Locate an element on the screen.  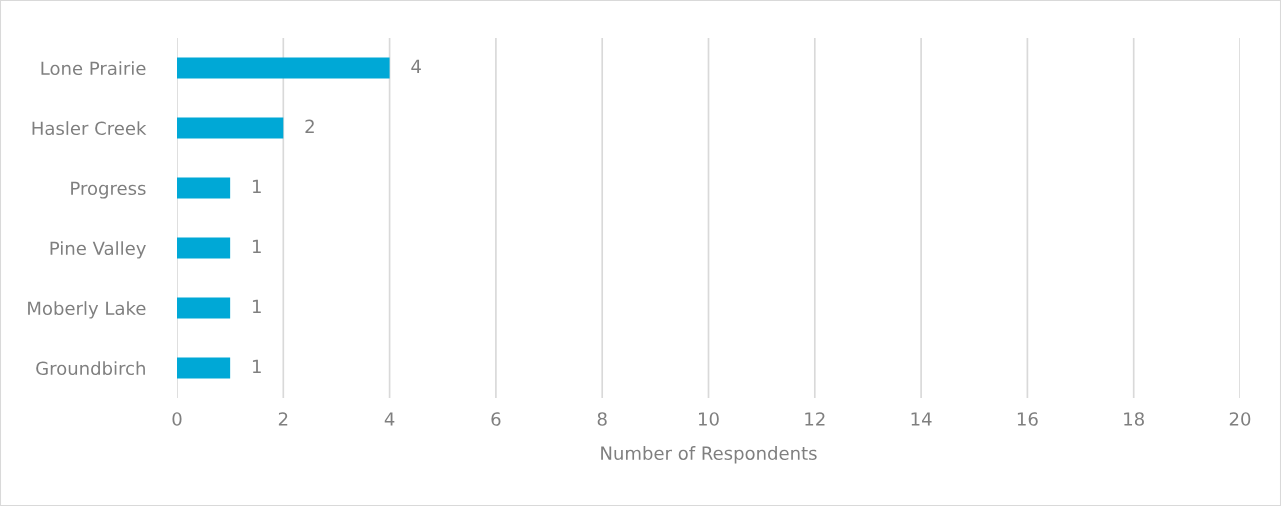
data-label: 4 is located at coordinates (416, 66).